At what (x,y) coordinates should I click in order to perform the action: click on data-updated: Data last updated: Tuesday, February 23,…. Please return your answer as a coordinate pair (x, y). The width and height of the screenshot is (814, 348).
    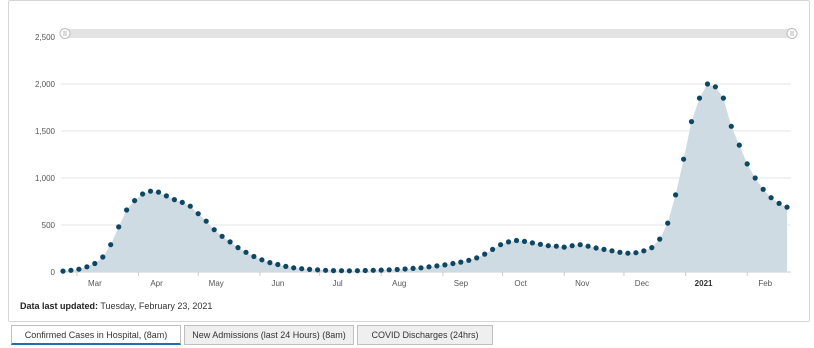
    Looking at the image, I should click on (116, 306).